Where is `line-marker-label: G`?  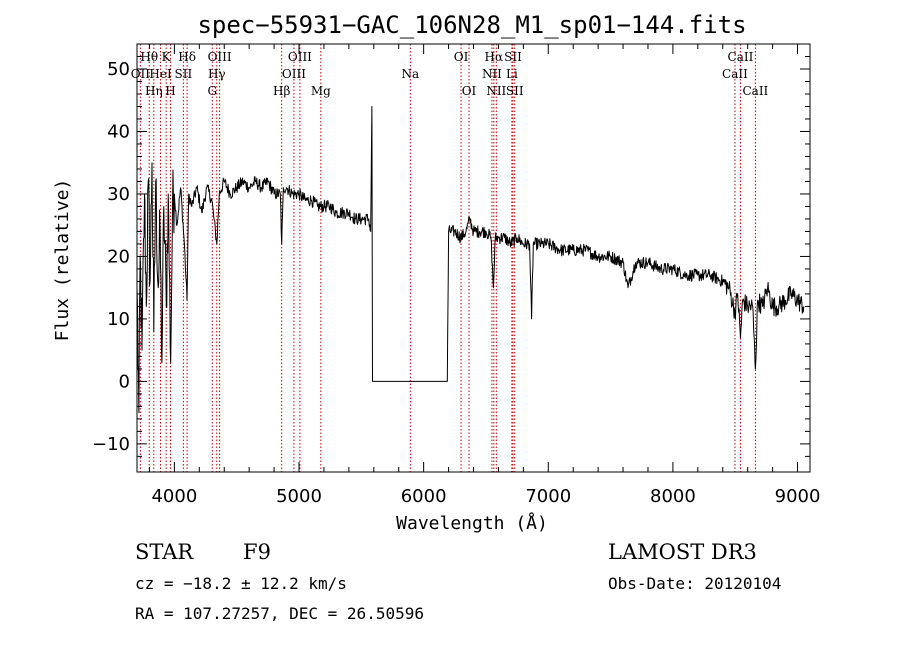
line-marker-label: G is located at coordinates (212, 91).